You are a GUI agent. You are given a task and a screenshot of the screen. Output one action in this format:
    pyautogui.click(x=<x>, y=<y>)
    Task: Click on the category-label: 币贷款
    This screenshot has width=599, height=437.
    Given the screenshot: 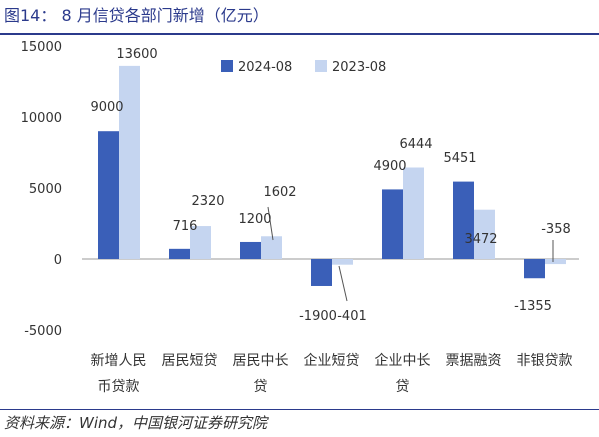 What is the action you would take?
    pyautogui.click(x=119, y=387)
    